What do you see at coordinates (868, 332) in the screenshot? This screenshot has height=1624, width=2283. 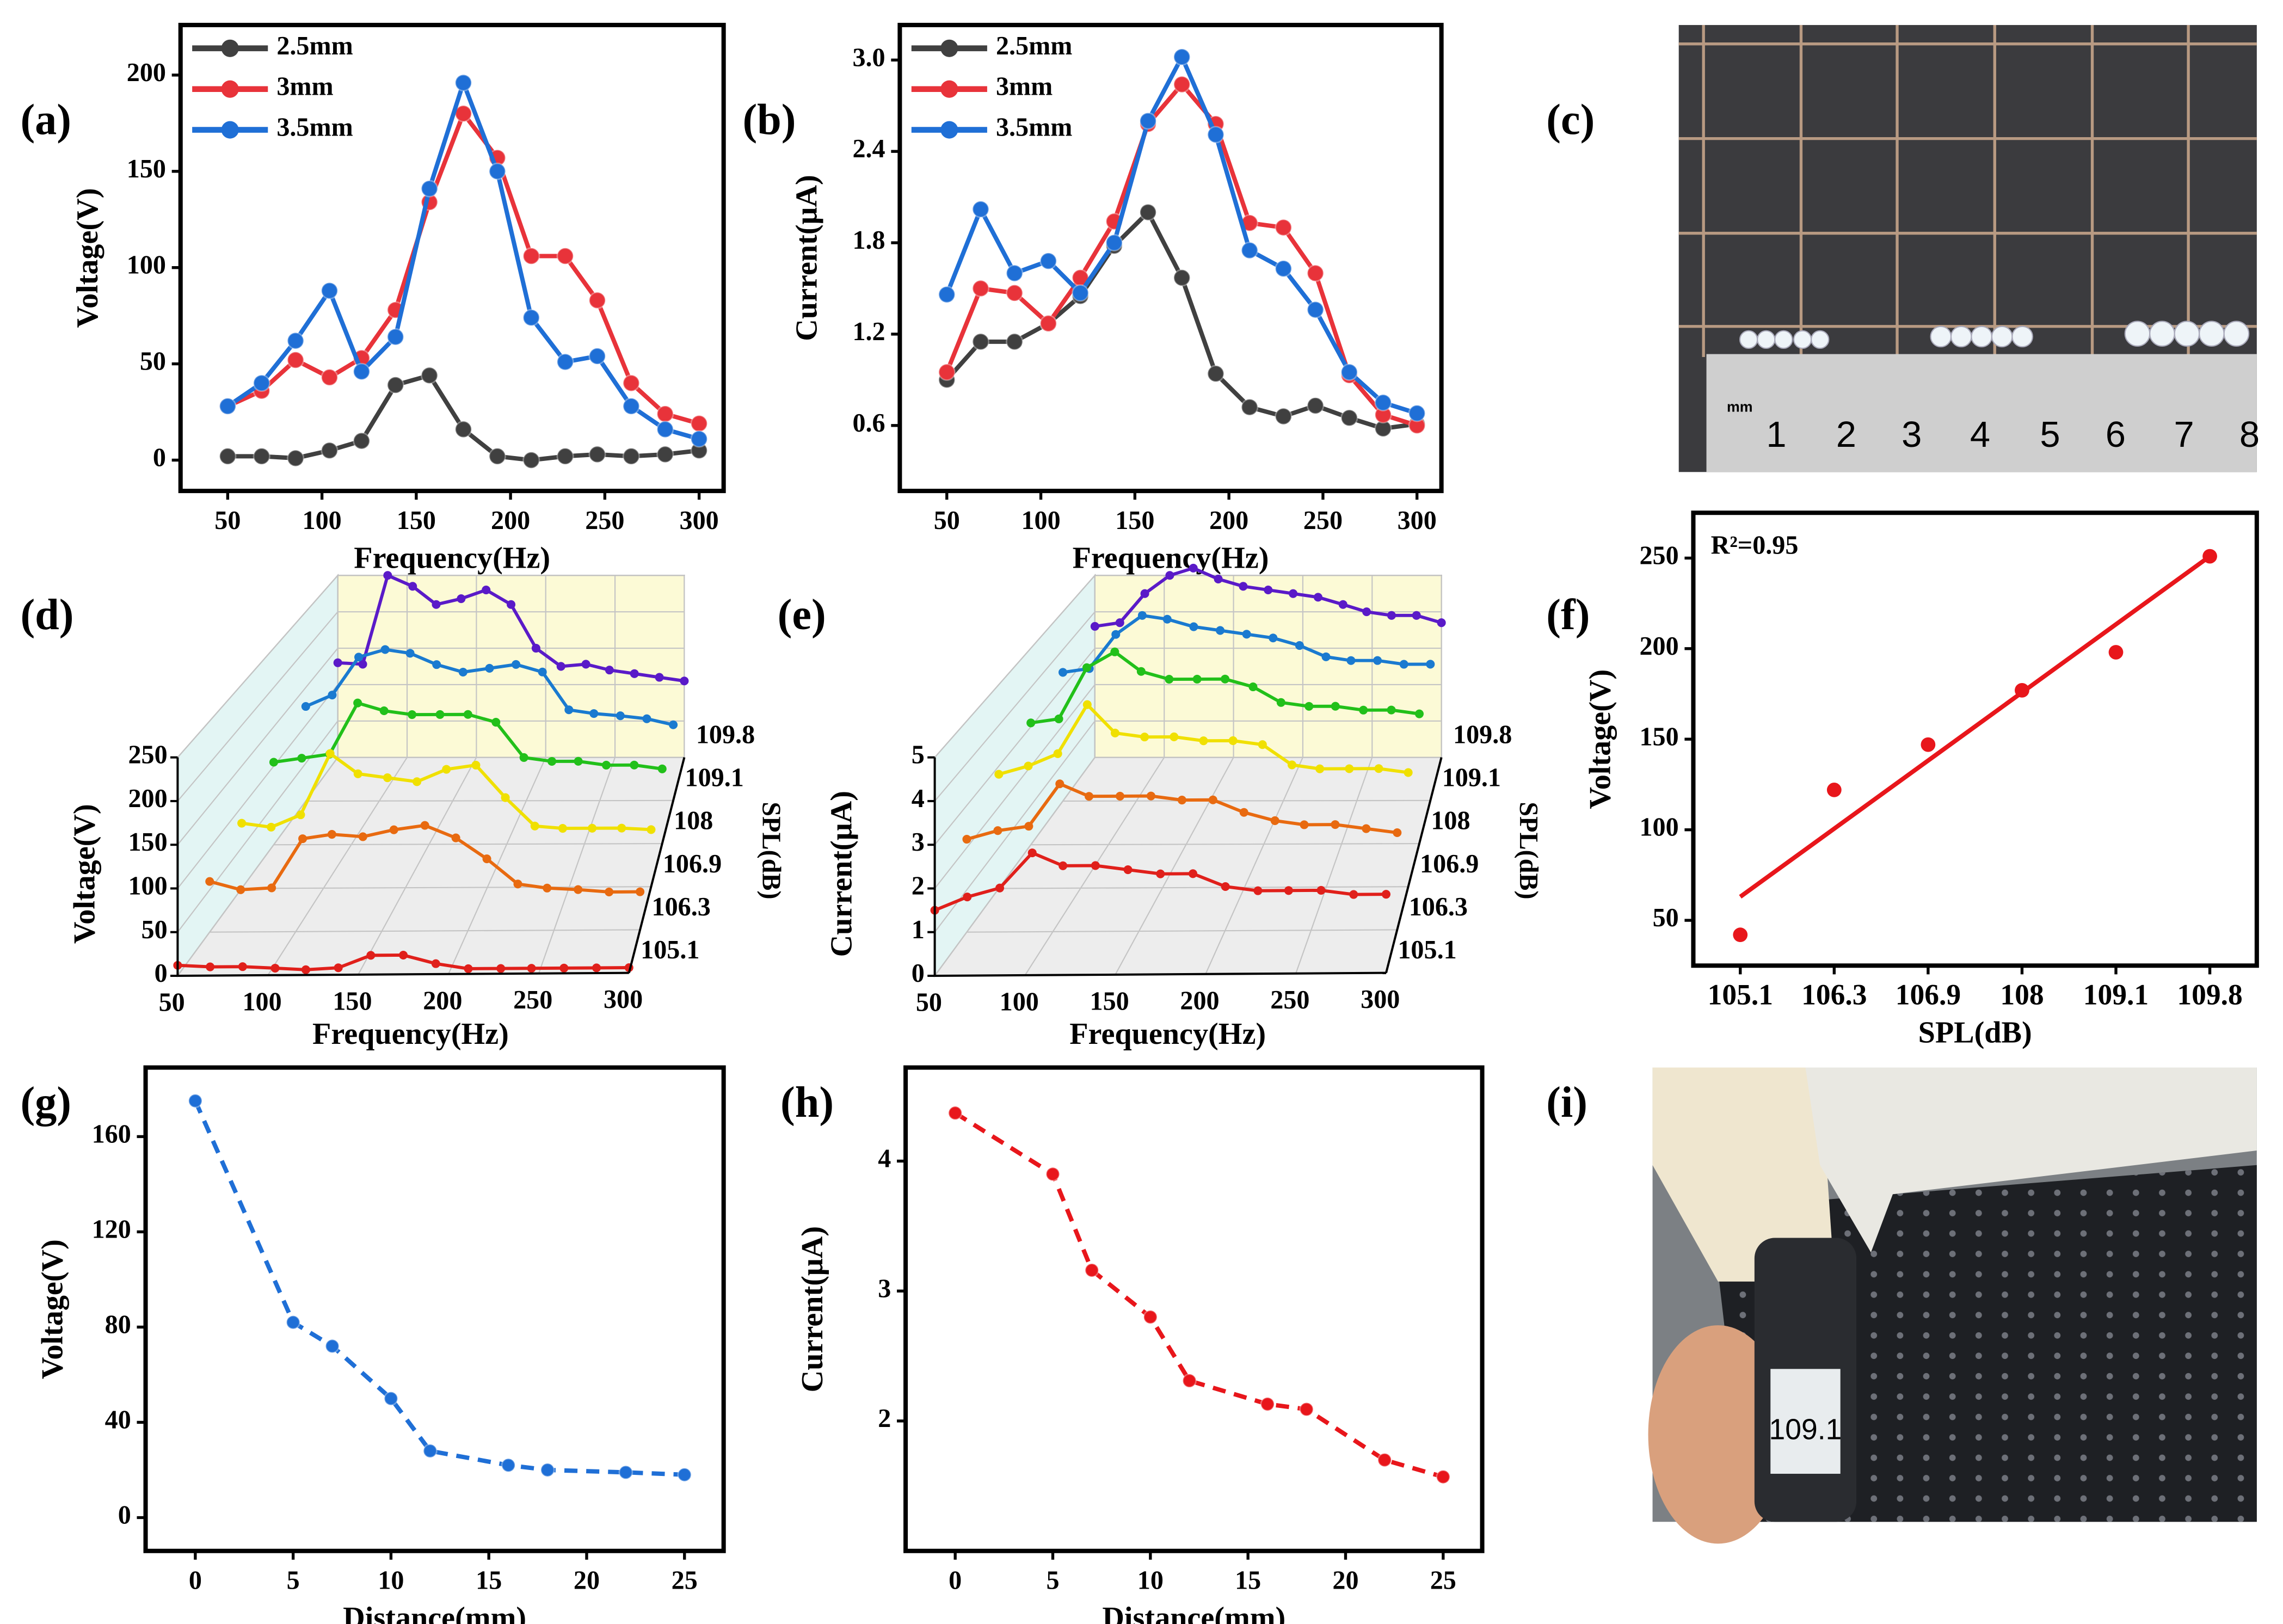 I see `y-tick-label: 1.2` at bounding box center [868, 332].